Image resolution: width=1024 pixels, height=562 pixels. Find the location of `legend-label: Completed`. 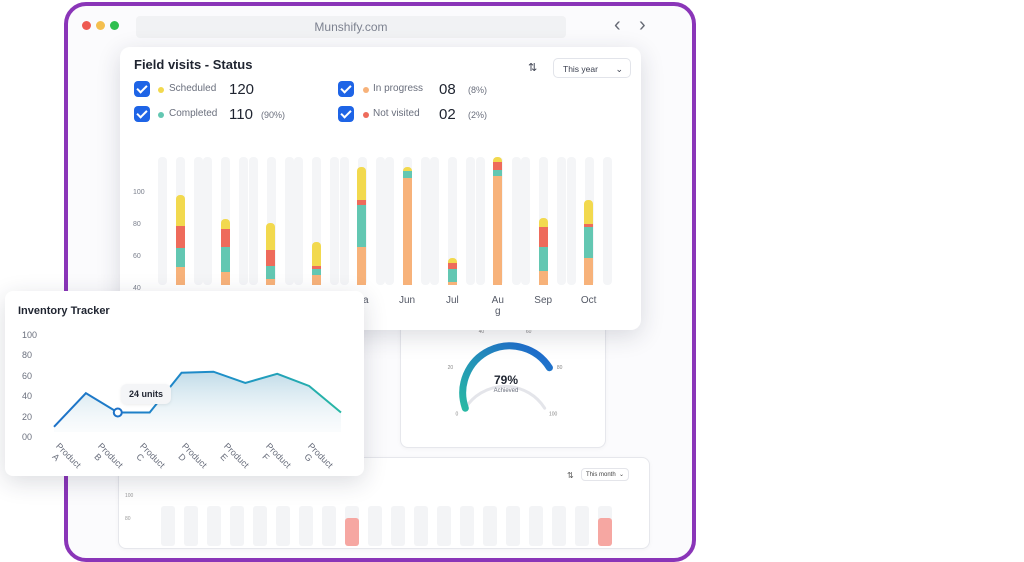

legend-label: Completed is located at coordinates (193, 113).